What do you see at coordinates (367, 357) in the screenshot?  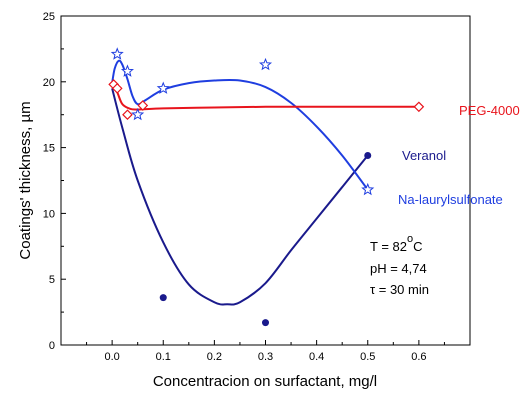 I see `x-tick-label: 0.5` at bounding box center [367, 357].